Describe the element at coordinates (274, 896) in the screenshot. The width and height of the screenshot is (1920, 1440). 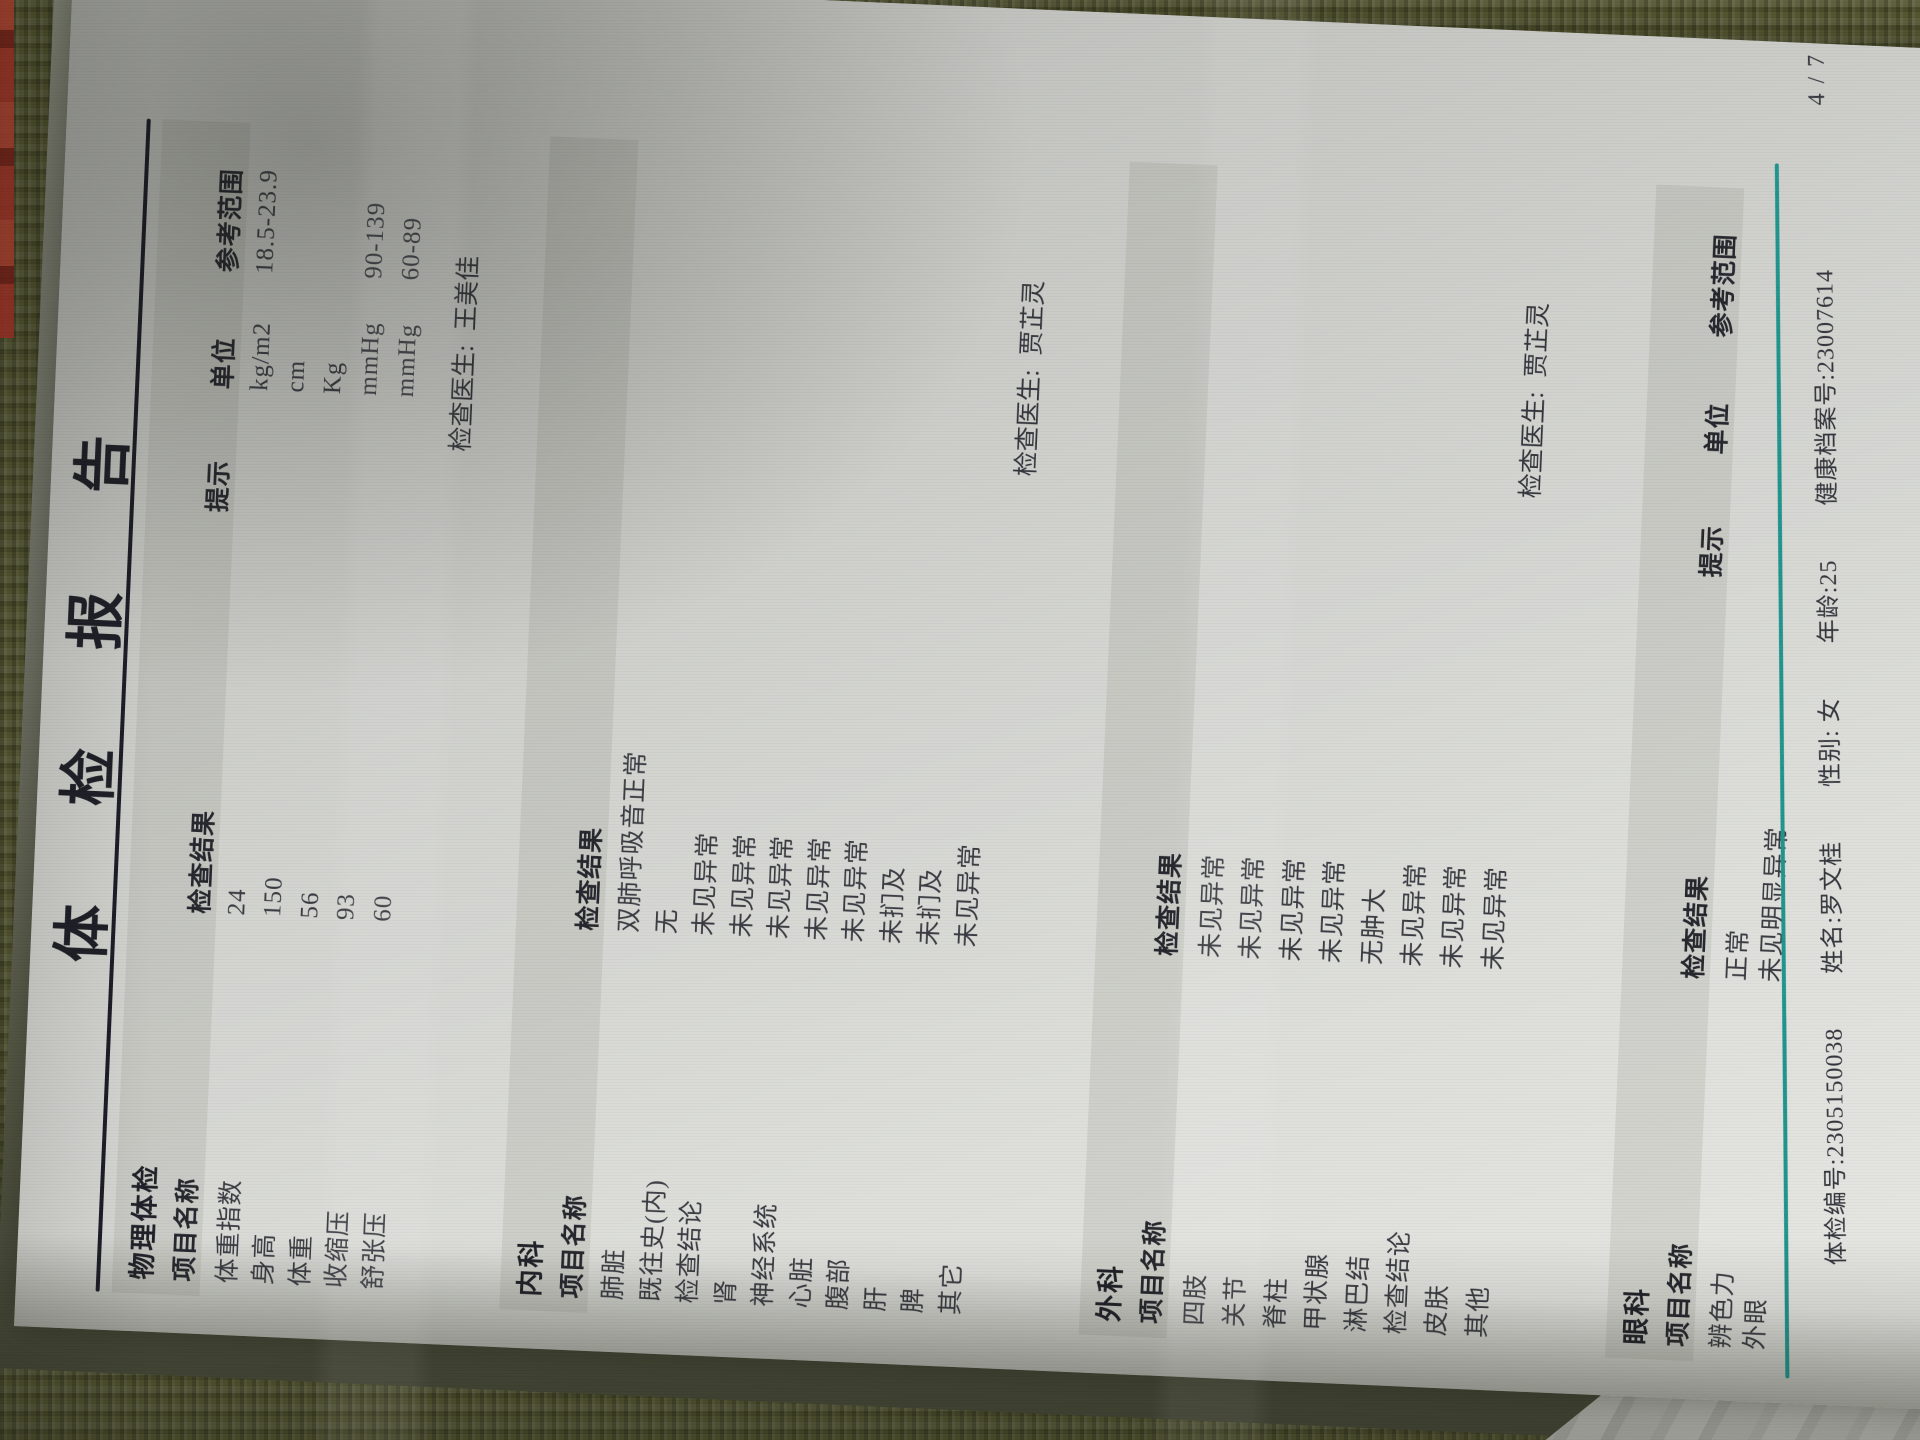
I see `cell-result: 150` at that location.